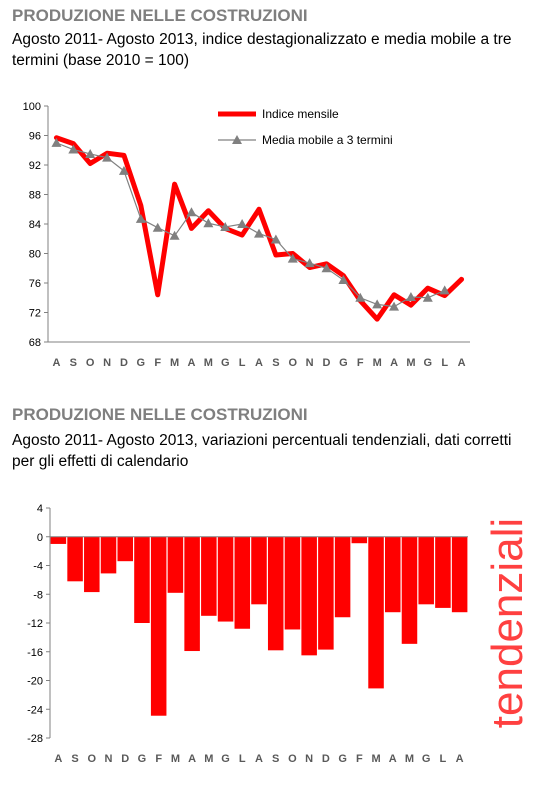 The image size is (539, 800). What do you see at coordinates (237, 139) in the screenshot?
I see `legend-marker-media` at bounding box center [237, 139].